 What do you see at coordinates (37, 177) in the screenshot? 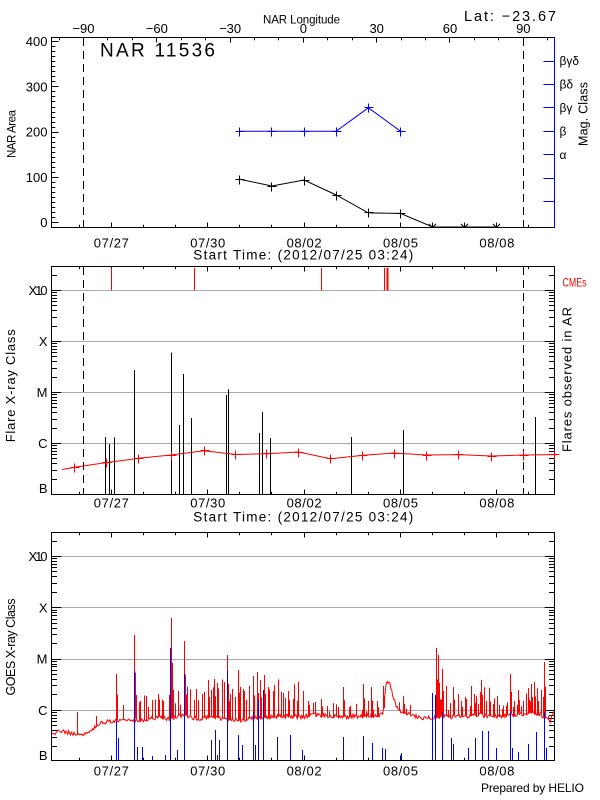
I see `svg-text: 100` at bounding box center [37, 177].